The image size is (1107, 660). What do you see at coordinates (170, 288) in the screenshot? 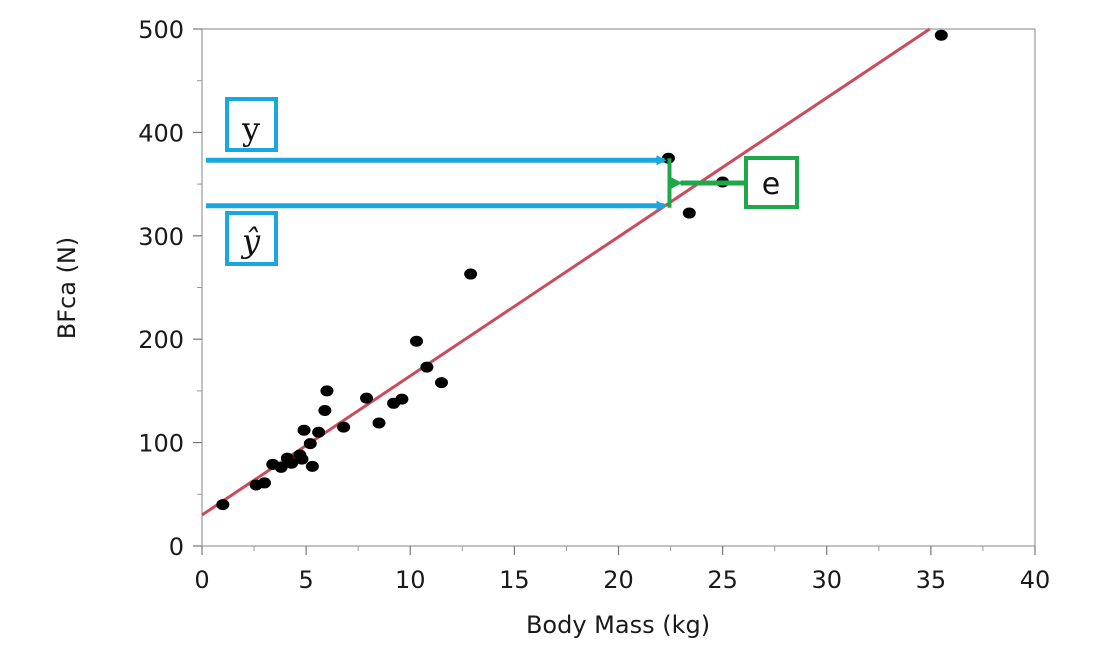
I see `y-axis: 0 100 200 300 400 500` at bounding box center [170, 288].